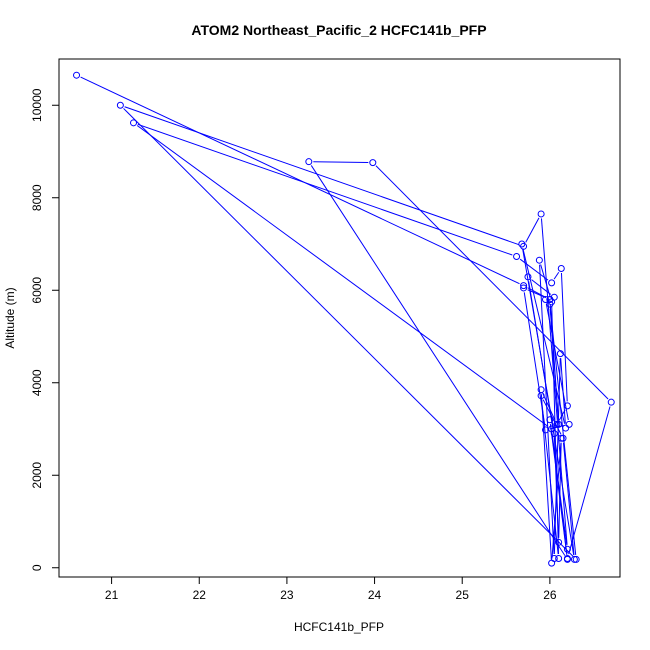  Describe the element at coordinates (331, 589) in the screenshot. I see `x-axis: 21 22 23 24 25 26` at that location.